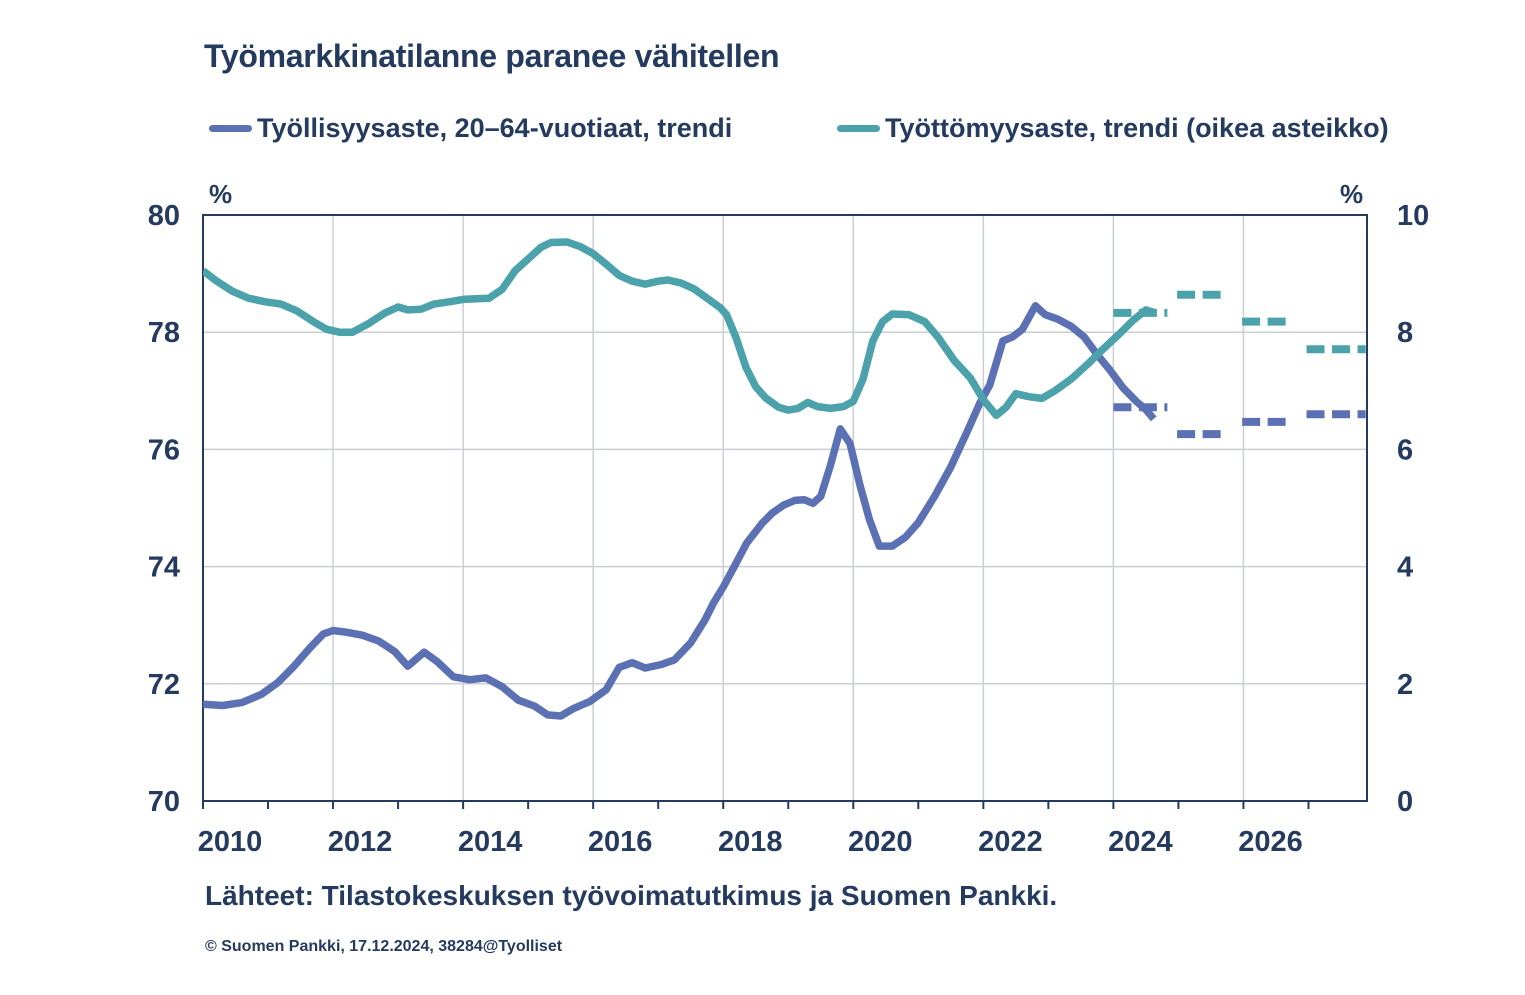 Image resolution: width=1525 pixels, height=995 pixels. I want to click on y-axis-label-right: 0, so click(1405, 802).